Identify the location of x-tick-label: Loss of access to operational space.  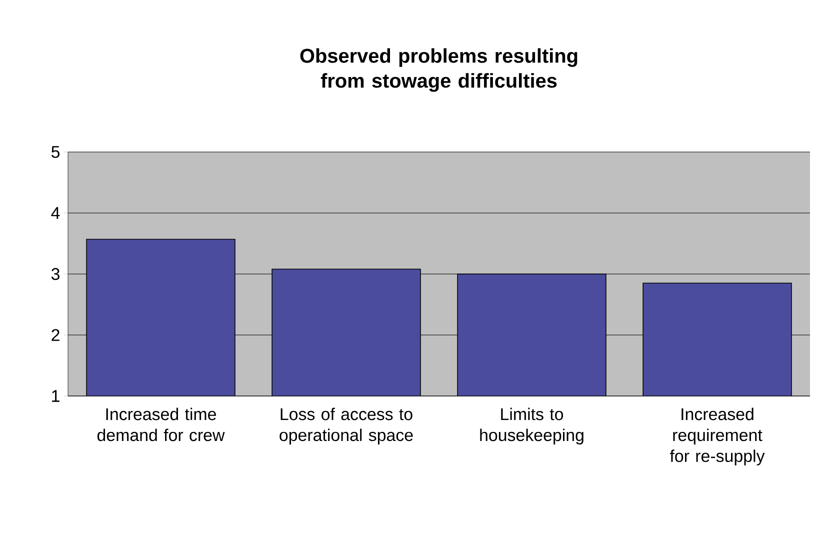
(346, 426).